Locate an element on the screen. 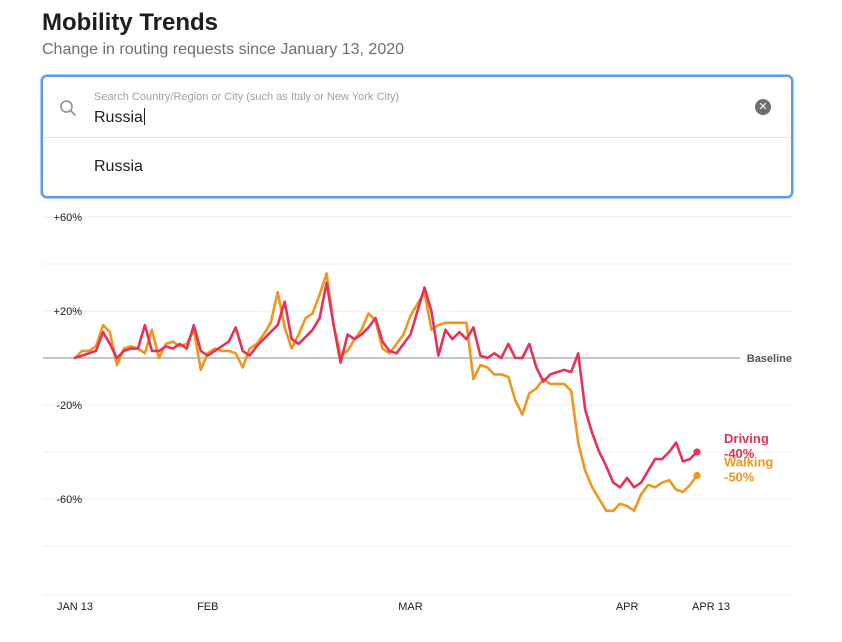 Image resolution: width=842 pixels, height=642 pixels. text-caret is located at coordinates (144, 116).